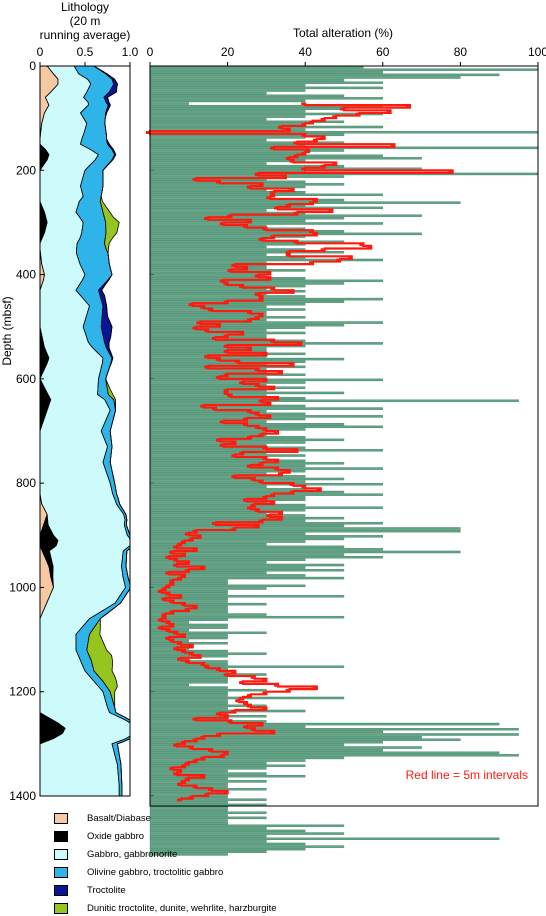 Image resolution: width=546 pixels, height=916 pixels. What do you see at coordinates (22, 587) in the screenshot?
I see `depth-tick-label: 1000` at bounding box center [22, 587].